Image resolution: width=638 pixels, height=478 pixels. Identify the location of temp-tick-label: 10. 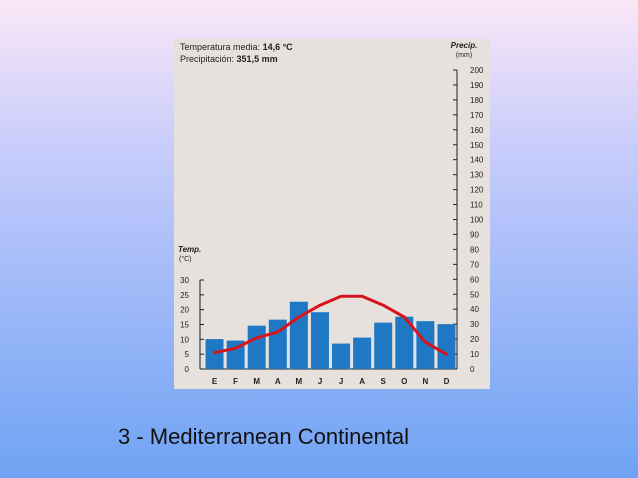
(184, 339).